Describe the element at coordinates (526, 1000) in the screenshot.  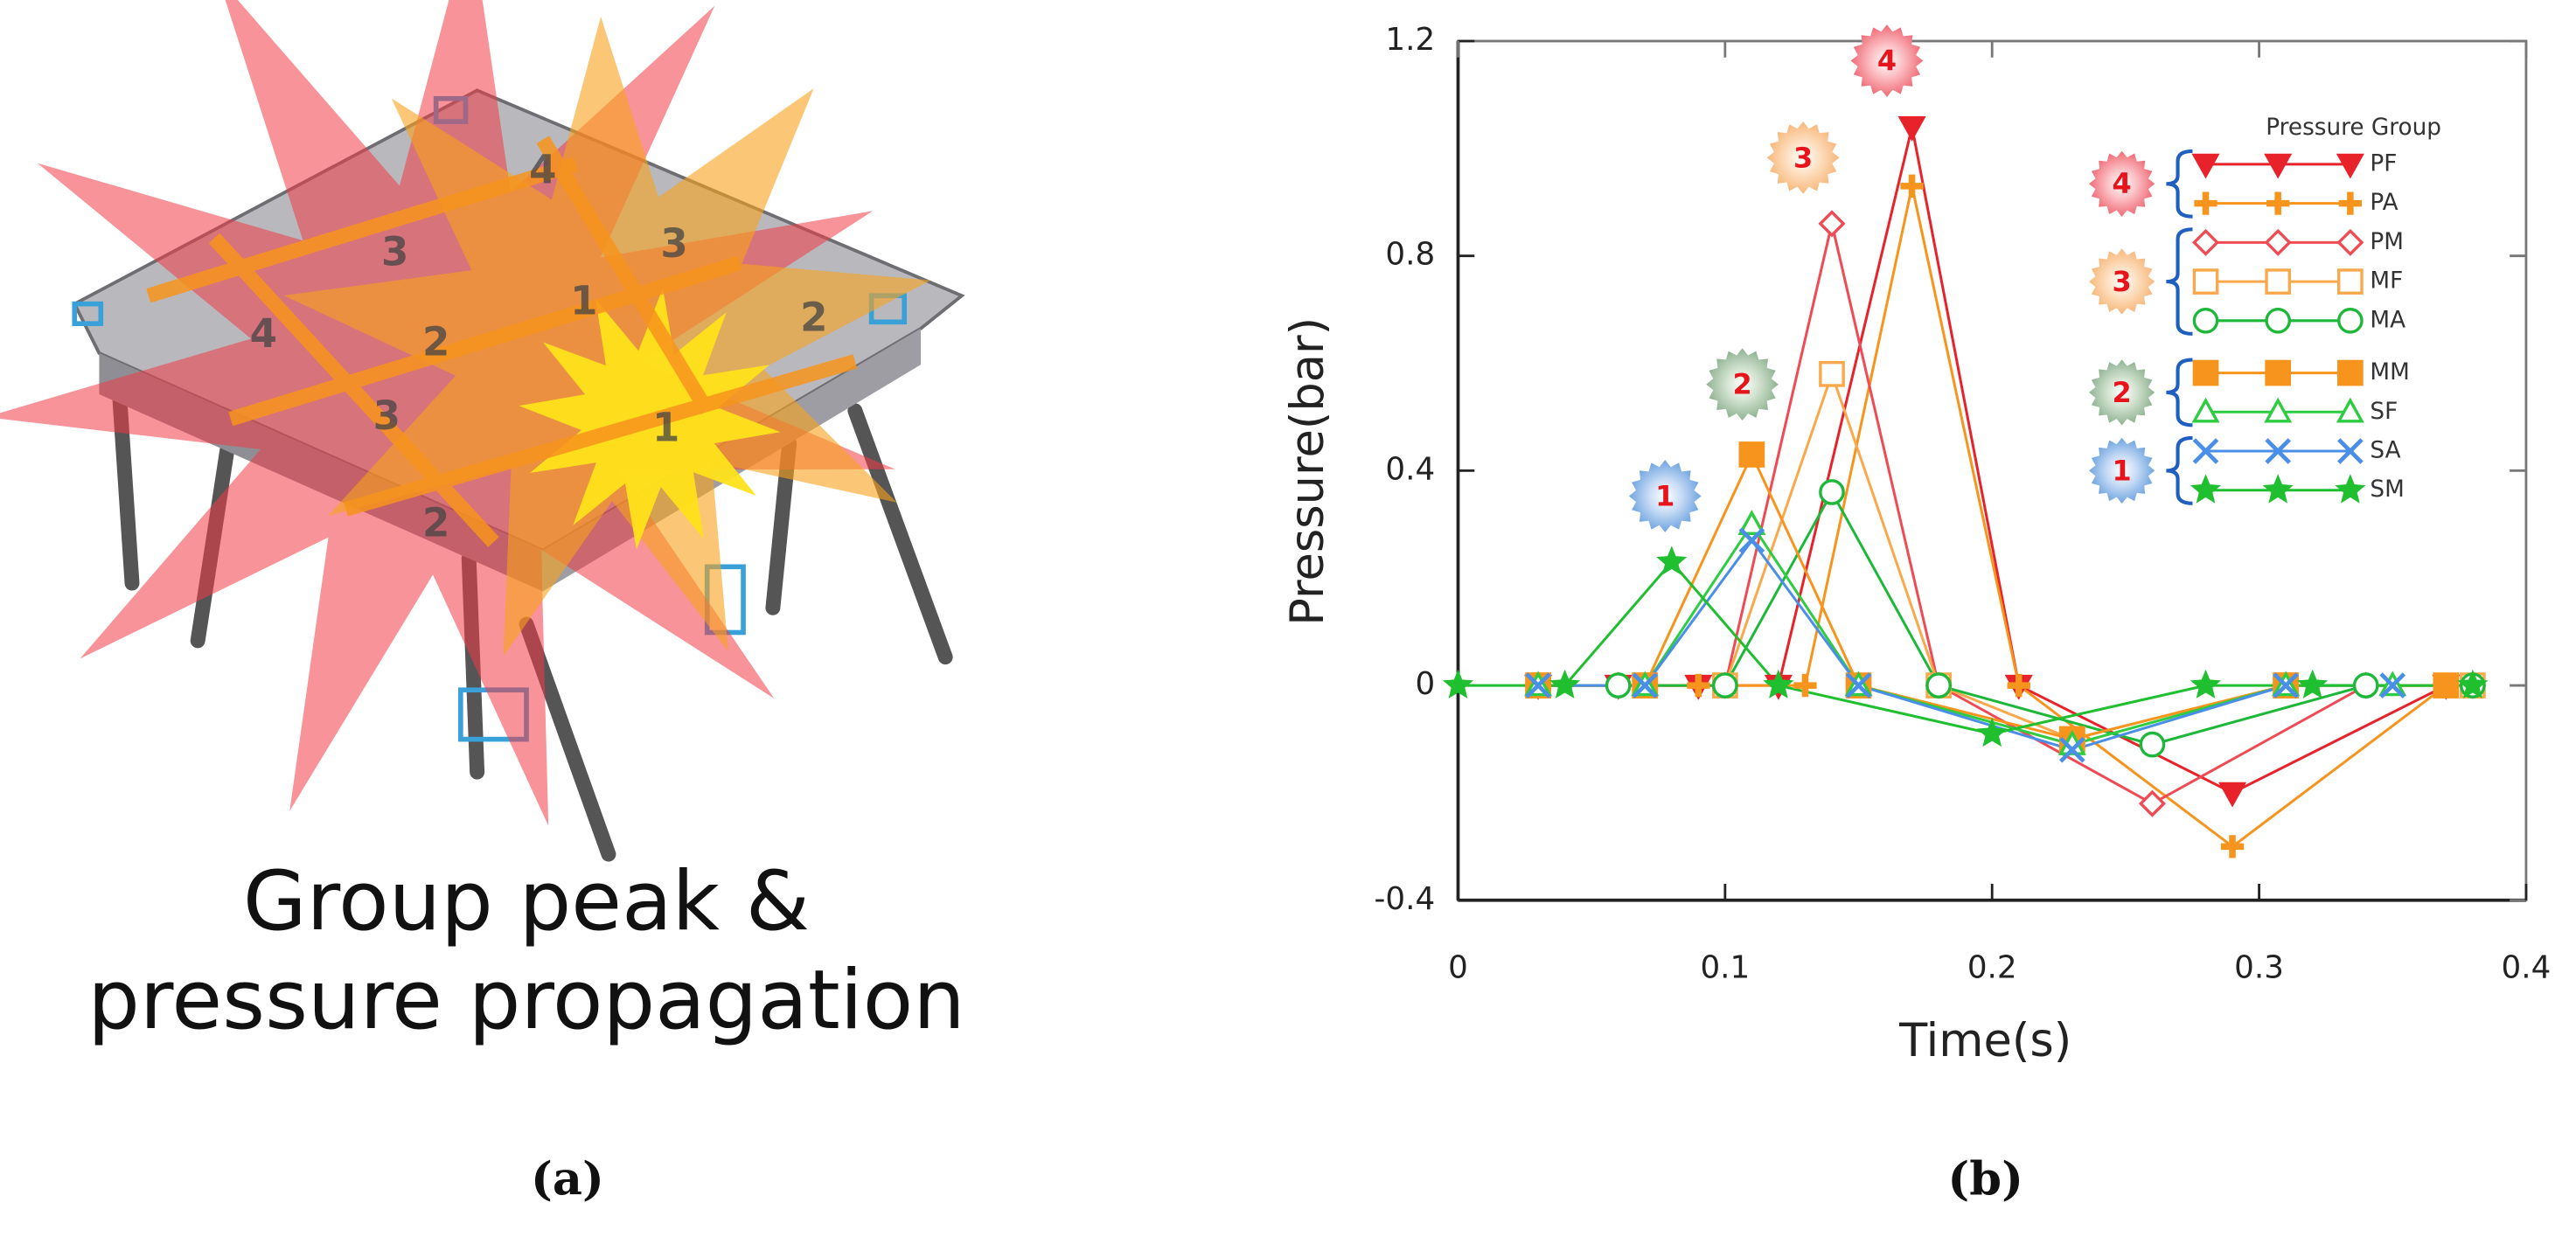
I see `caption-line: pressure propagation` at that location.